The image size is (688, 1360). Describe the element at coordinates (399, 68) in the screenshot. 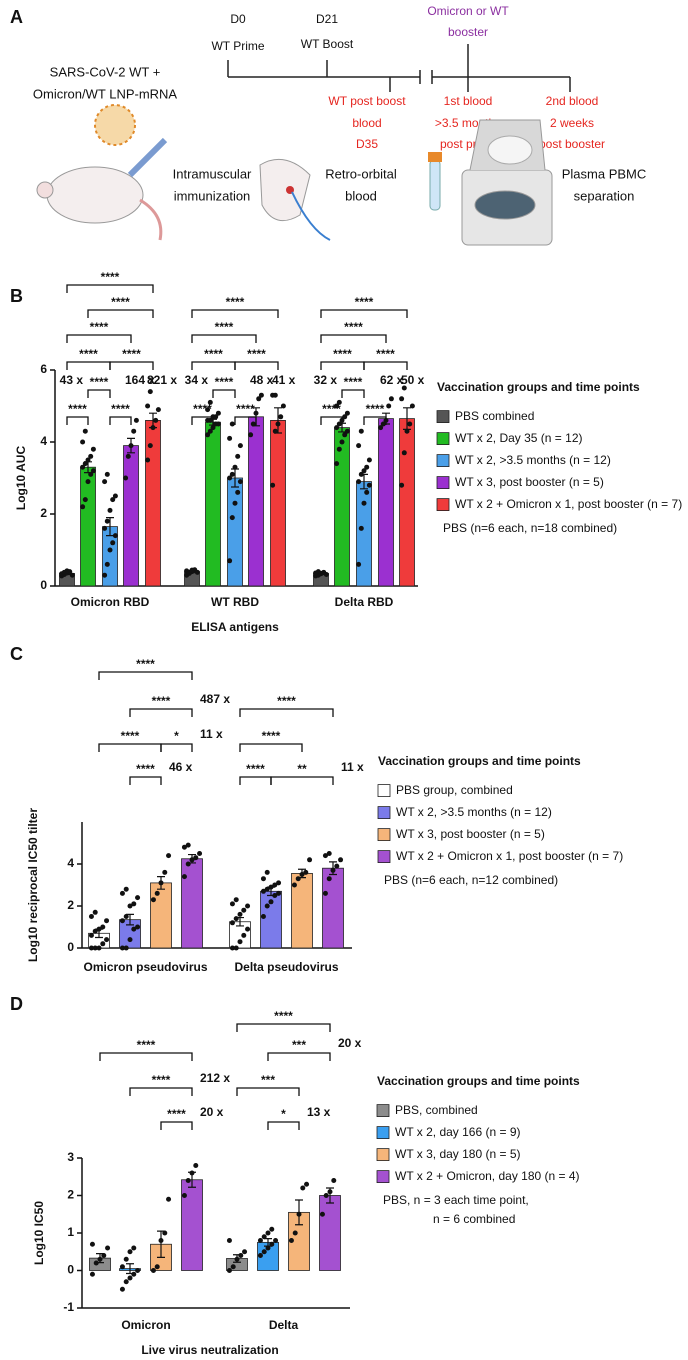

I see `timeline` at that location.